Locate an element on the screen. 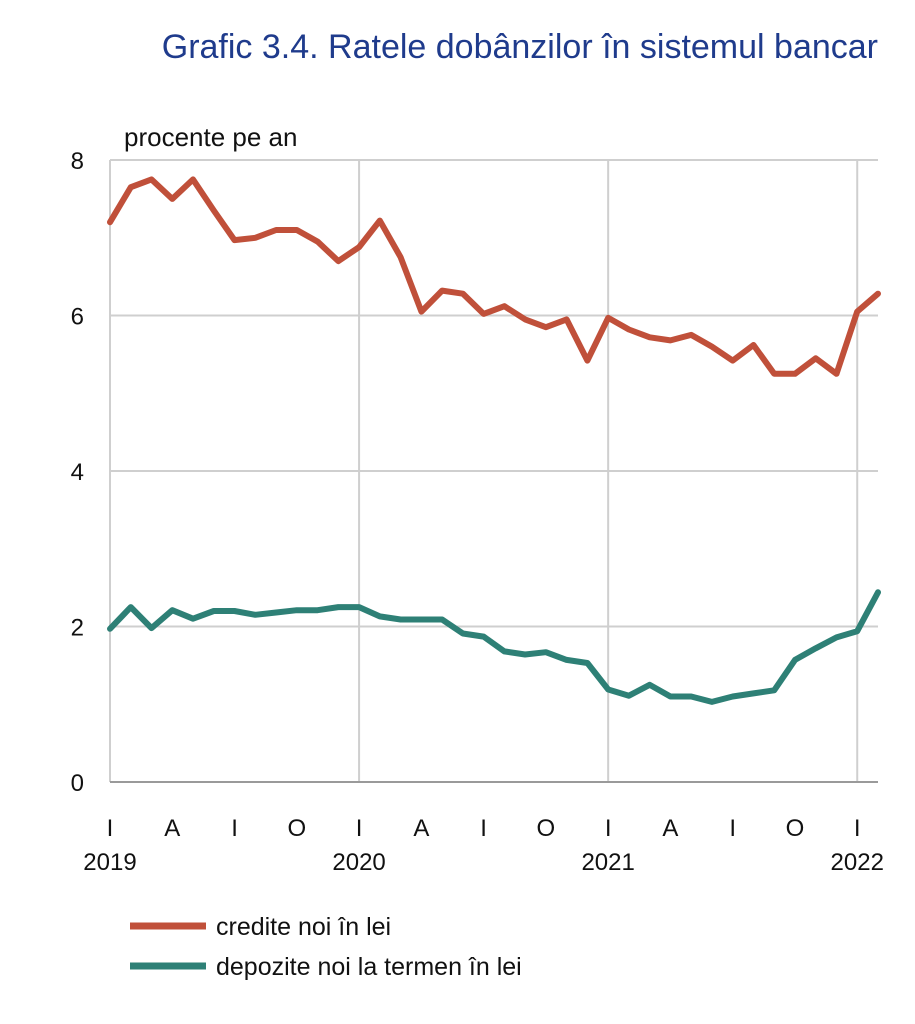 The height and width of the screenshot is (1024, 915). y-tick-label: 0 is located at coordinates (77, 783).